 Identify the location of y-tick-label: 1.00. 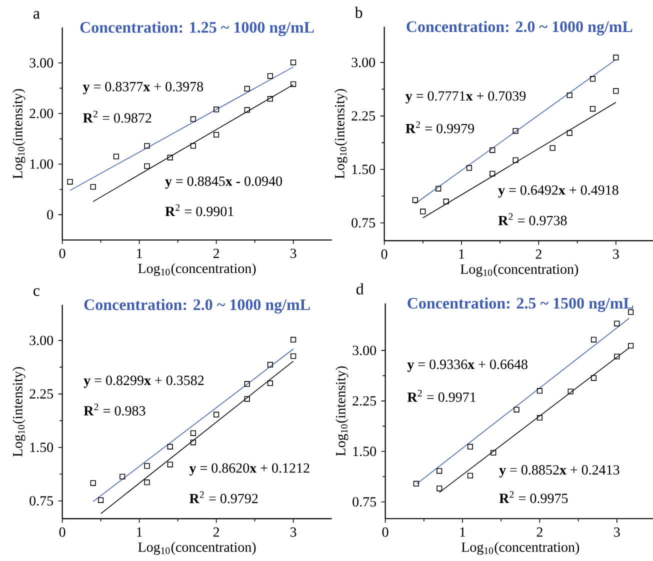
(42, 164).